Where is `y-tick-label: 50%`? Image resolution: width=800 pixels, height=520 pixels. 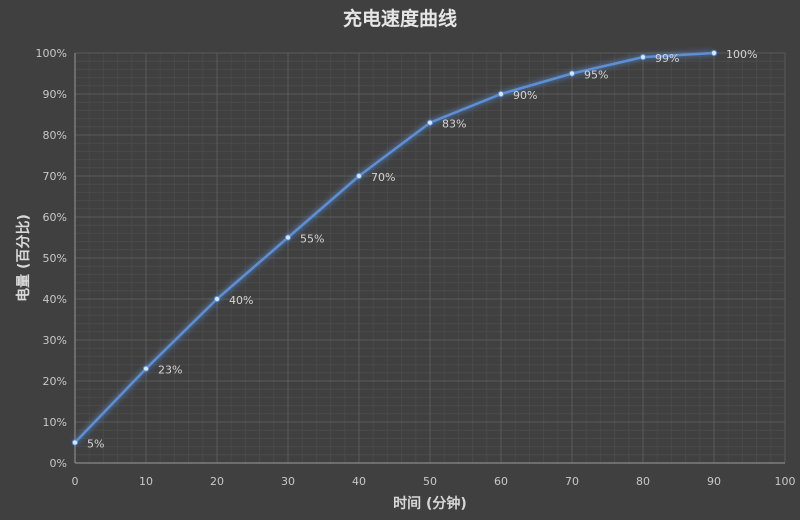 y-tick-label: 50% is located at coordinates (55, 258).